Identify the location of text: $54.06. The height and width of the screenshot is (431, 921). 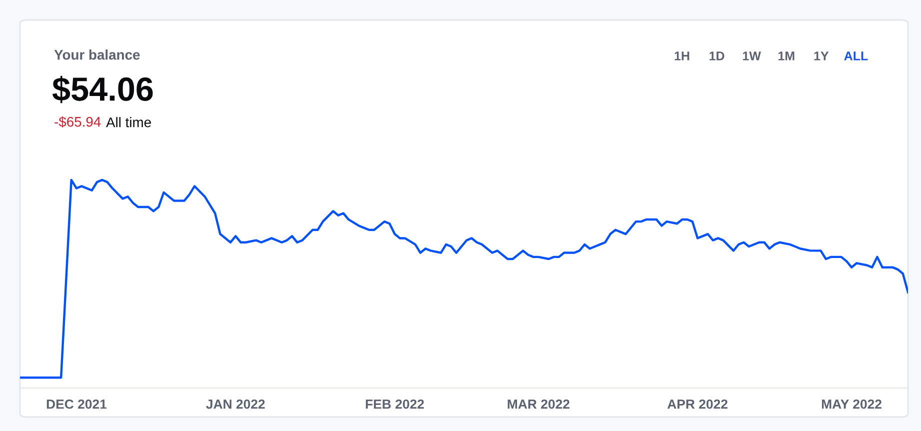
(102, 90).